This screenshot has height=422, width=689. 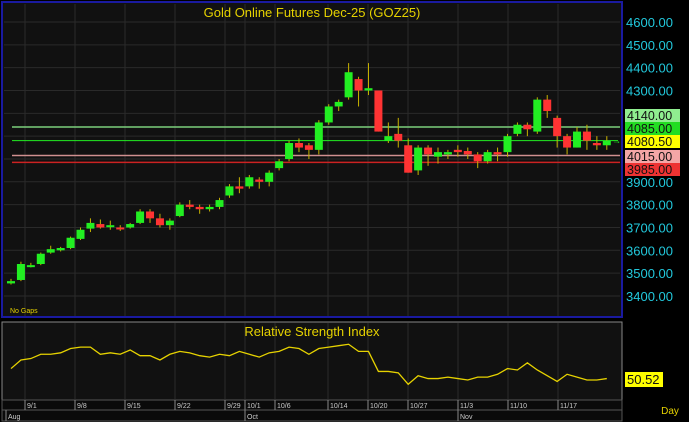 What do you see at coordinates (184, 406) in the screenshot?
I see `x-tick-label: 9/22` at bounding box center [184, 406].